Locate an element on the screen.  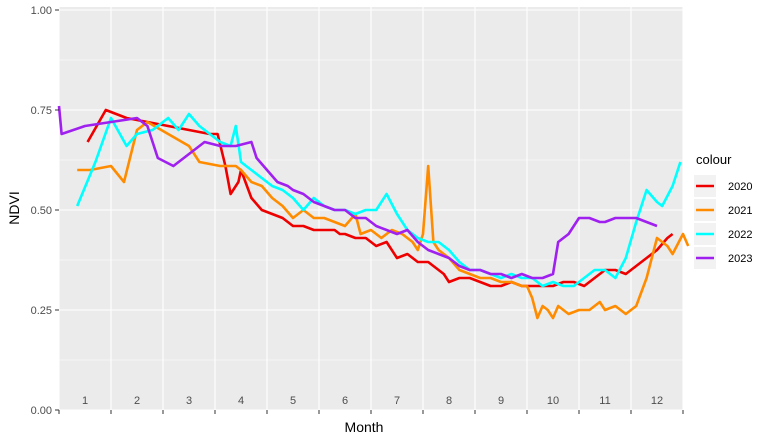
y-tick-label: 0.00 is located at coordinates (41, 411).